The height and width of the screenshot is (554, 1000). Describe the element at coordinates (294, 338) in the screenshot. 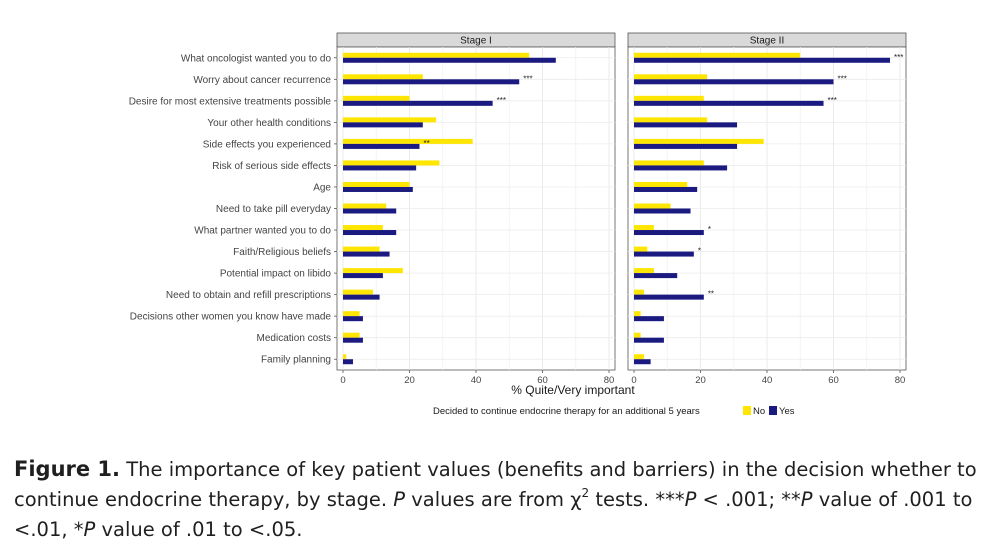

I see `category-label: Medication costs` at that location.